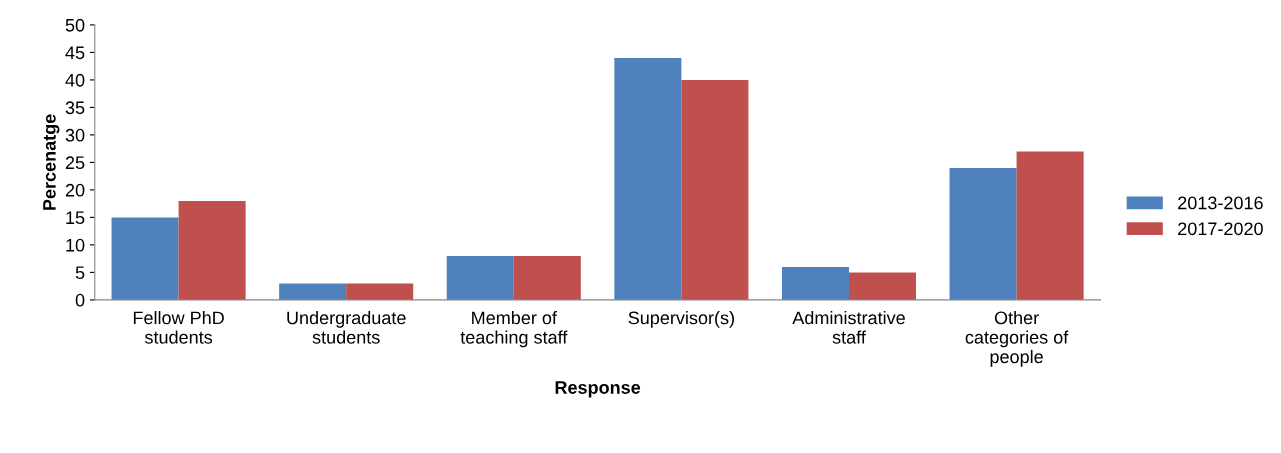  Describe the element at coordinates (848, 327) in the screenshot. I see `x-tick-label: Administrative staff` at that location.